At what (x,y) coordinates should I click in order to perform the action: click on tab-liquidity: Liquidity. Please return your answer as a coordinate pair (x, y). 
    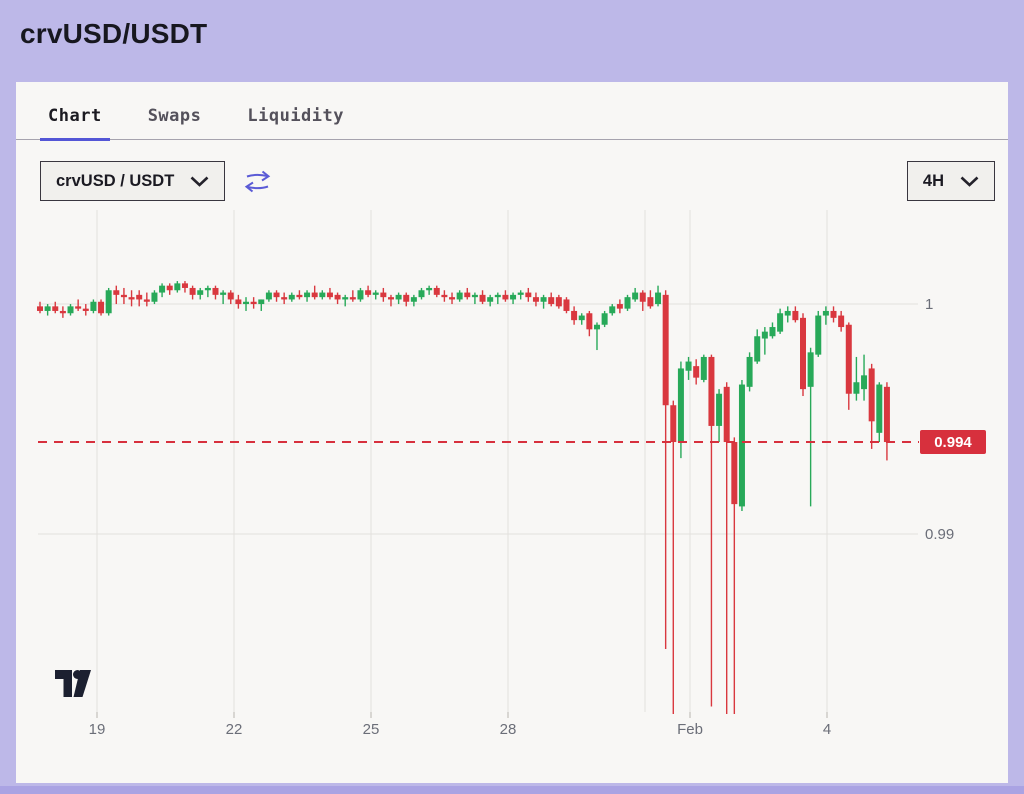
    Looking at the image, I should click on (295, 116).